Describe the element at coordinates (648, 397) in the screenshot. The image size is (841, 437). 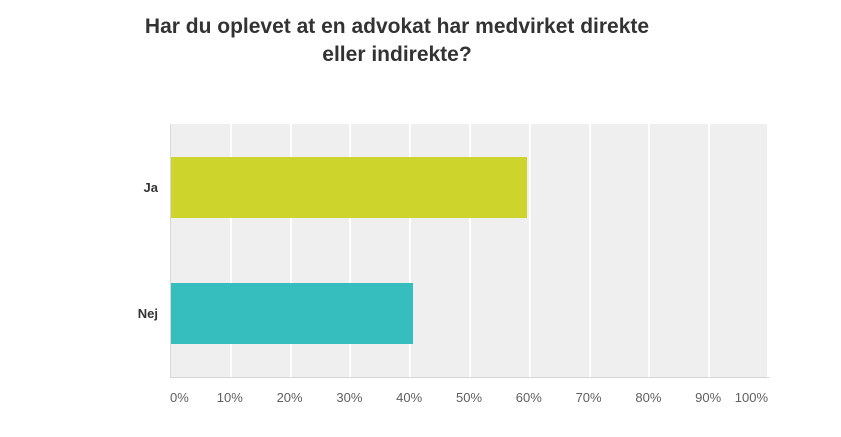
I see `x-tick-label: 80%` at that location.